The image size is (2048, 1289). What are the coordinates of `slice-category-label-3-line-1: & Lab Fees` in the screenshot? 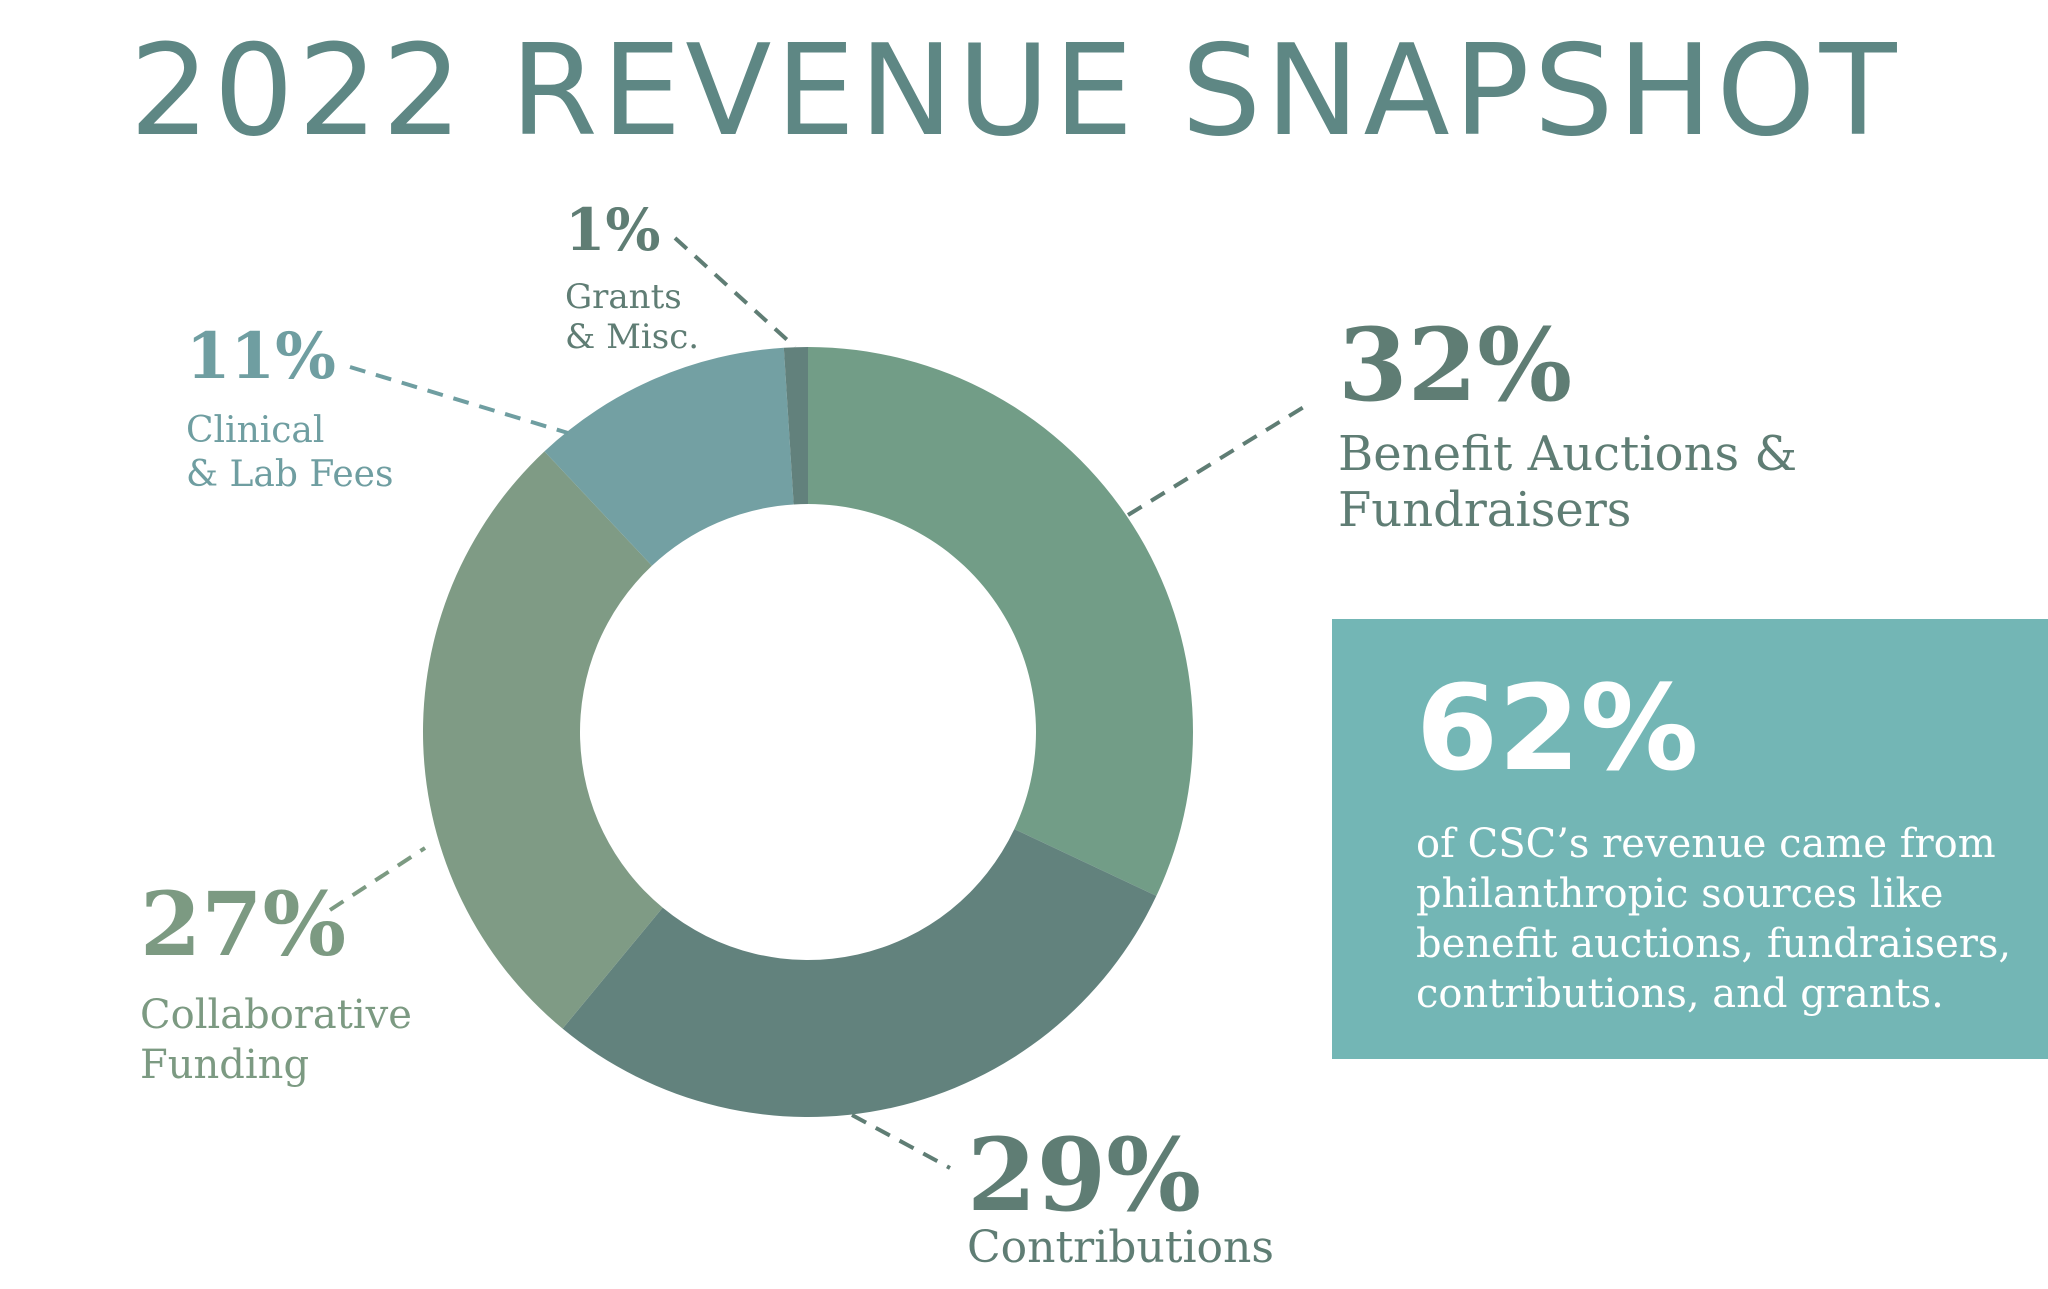 It's located at (289, 474).